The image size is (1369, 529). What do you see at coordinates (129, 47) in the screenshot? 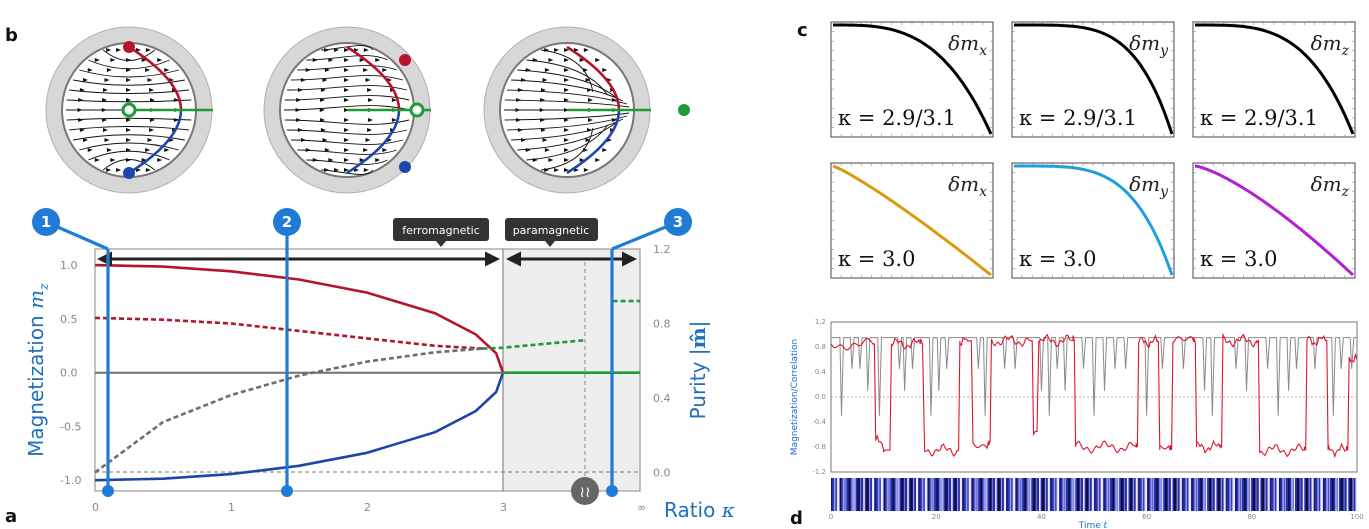
I see `fixed-point-top` at bounding box center [129, 47].